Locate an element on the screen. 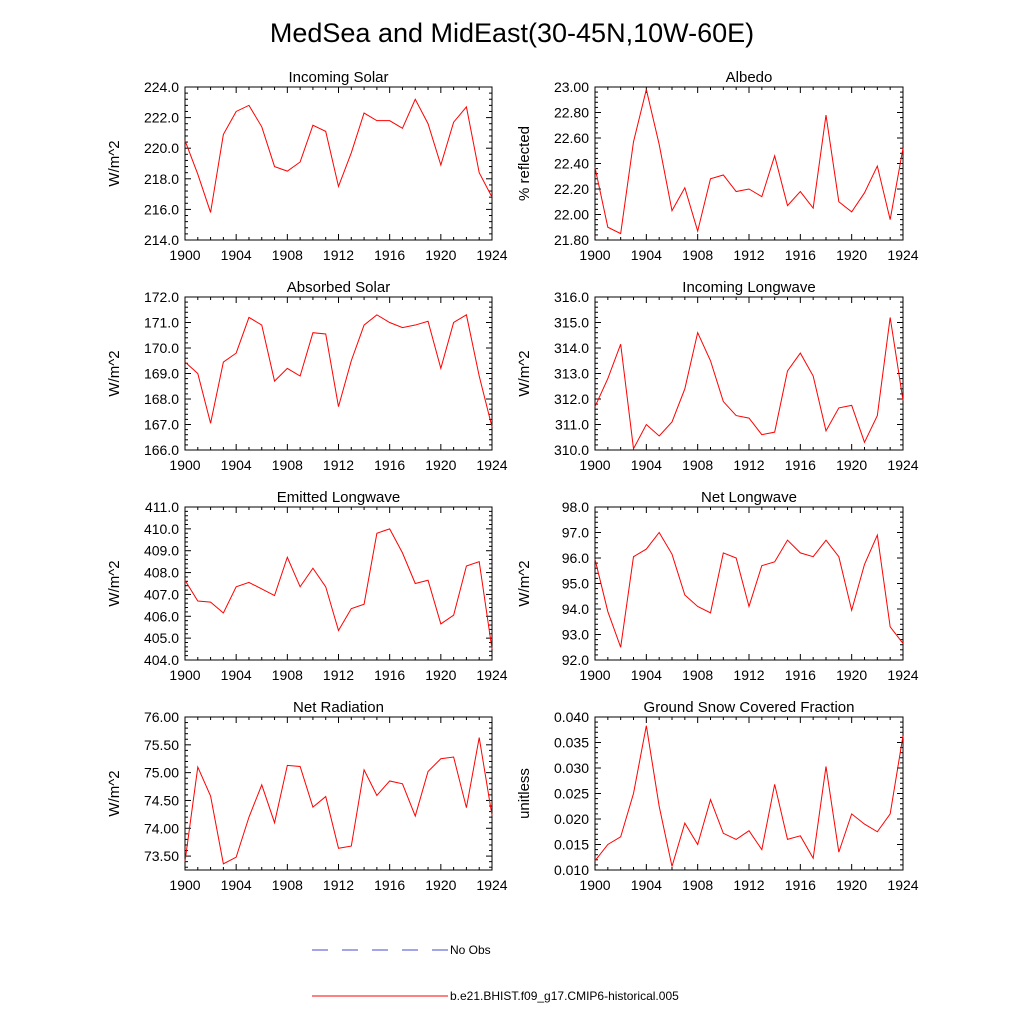 This screenshot has width=1024, height=1024. albedo-x-tick-label: 1924 is located at coordinates (902, 255).